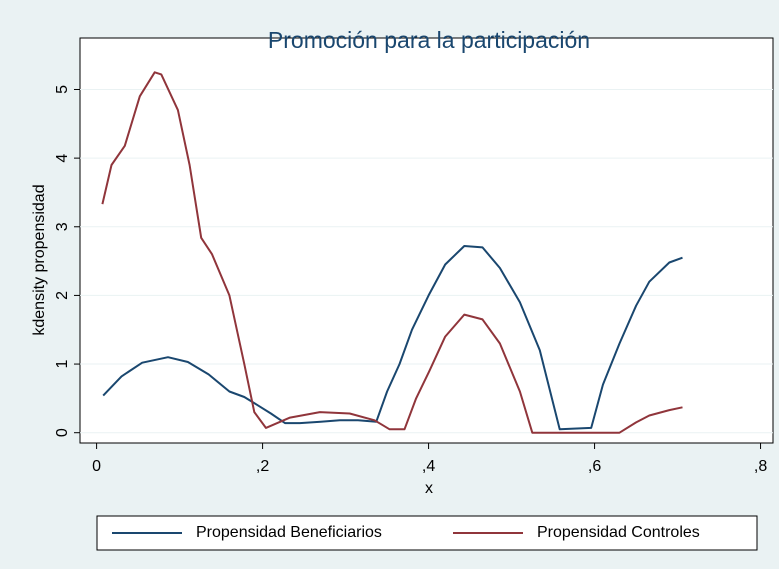  What do you see at coordinates (594, 466) in the screenshot?
I see `x-tick-label: ,6` at bounding box center [594, 466].